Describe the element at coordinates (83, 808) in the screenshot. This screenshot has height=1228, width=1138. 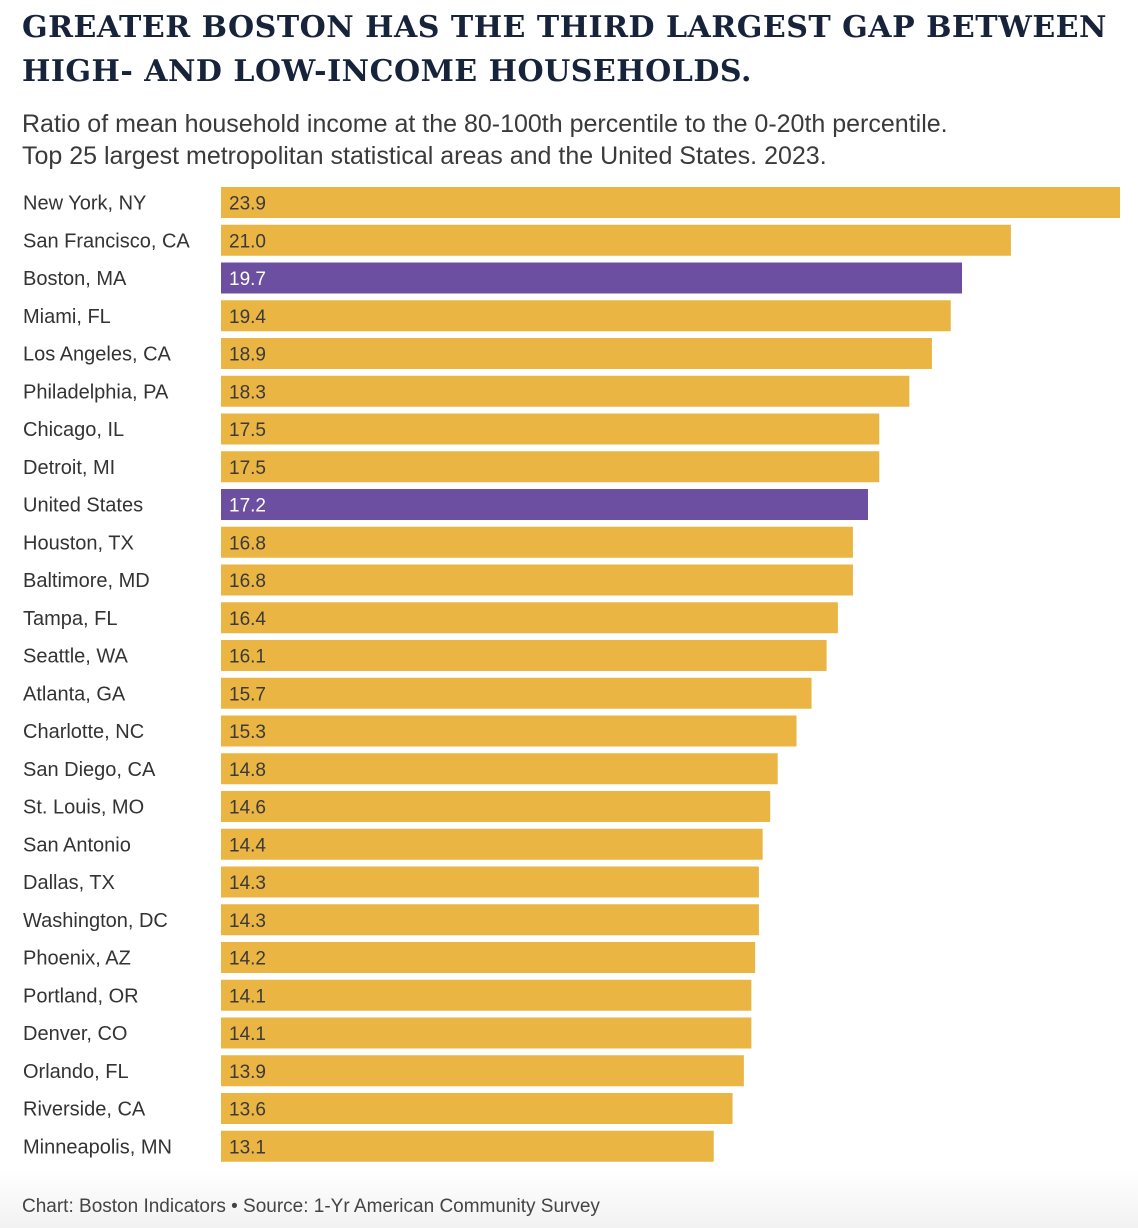
I see `category-label-st-louis-mo: St. Louis, MO` at that location.